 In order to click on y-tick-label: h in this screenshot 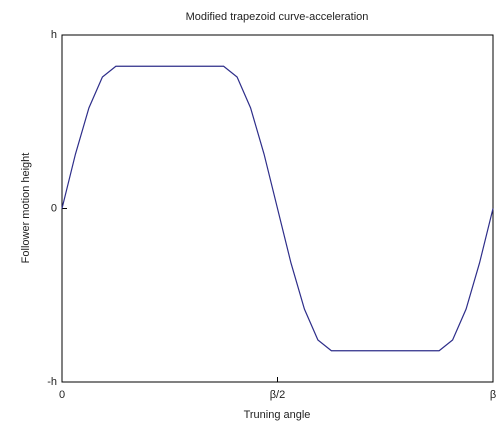, I will do `click(54, 35)`.